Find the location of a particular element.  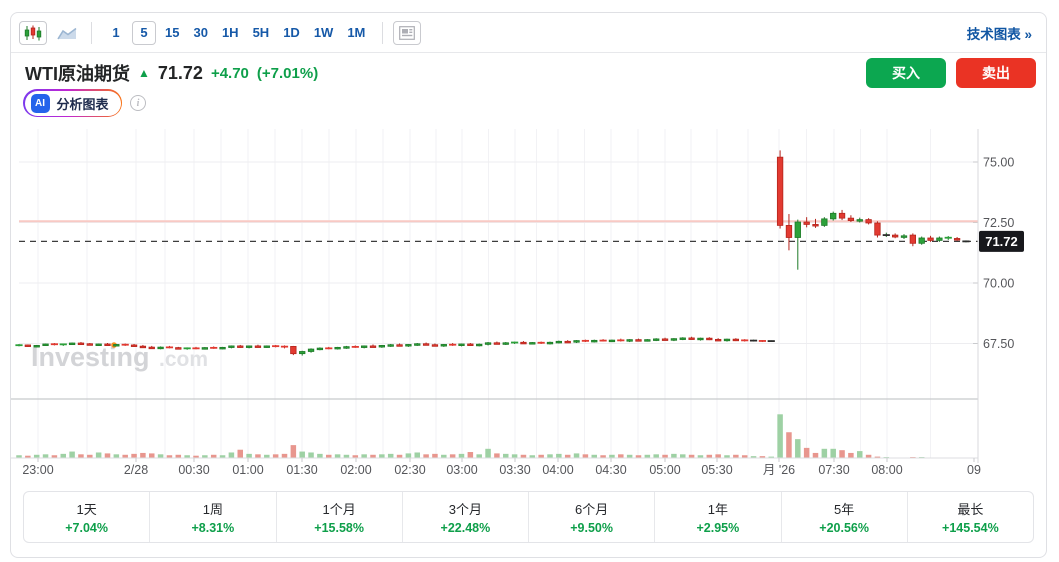

info-icon: i is located at coordinates (138, 103).